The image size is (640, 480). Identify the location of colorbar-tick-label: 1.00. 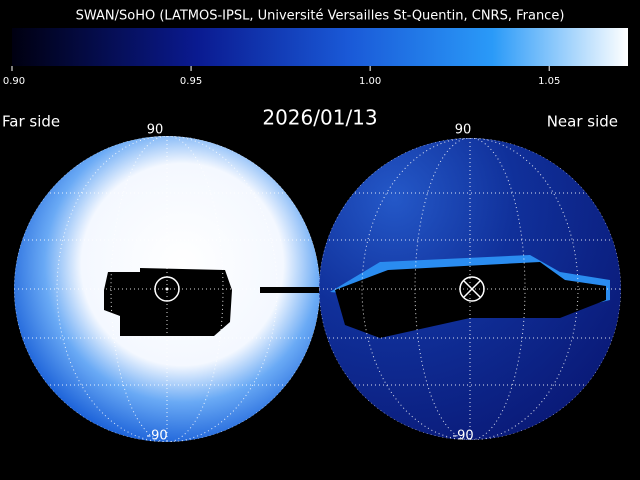
(370, 81).